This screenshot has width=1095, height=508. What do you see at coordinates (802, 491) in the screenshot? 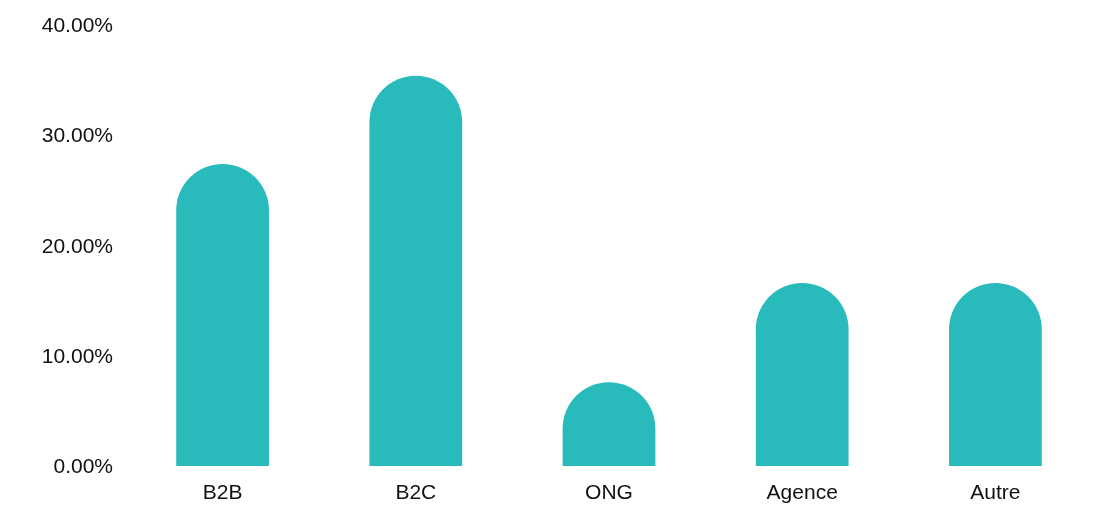
I see `x-tick-label: Agence` at bounding box center [802, 491].